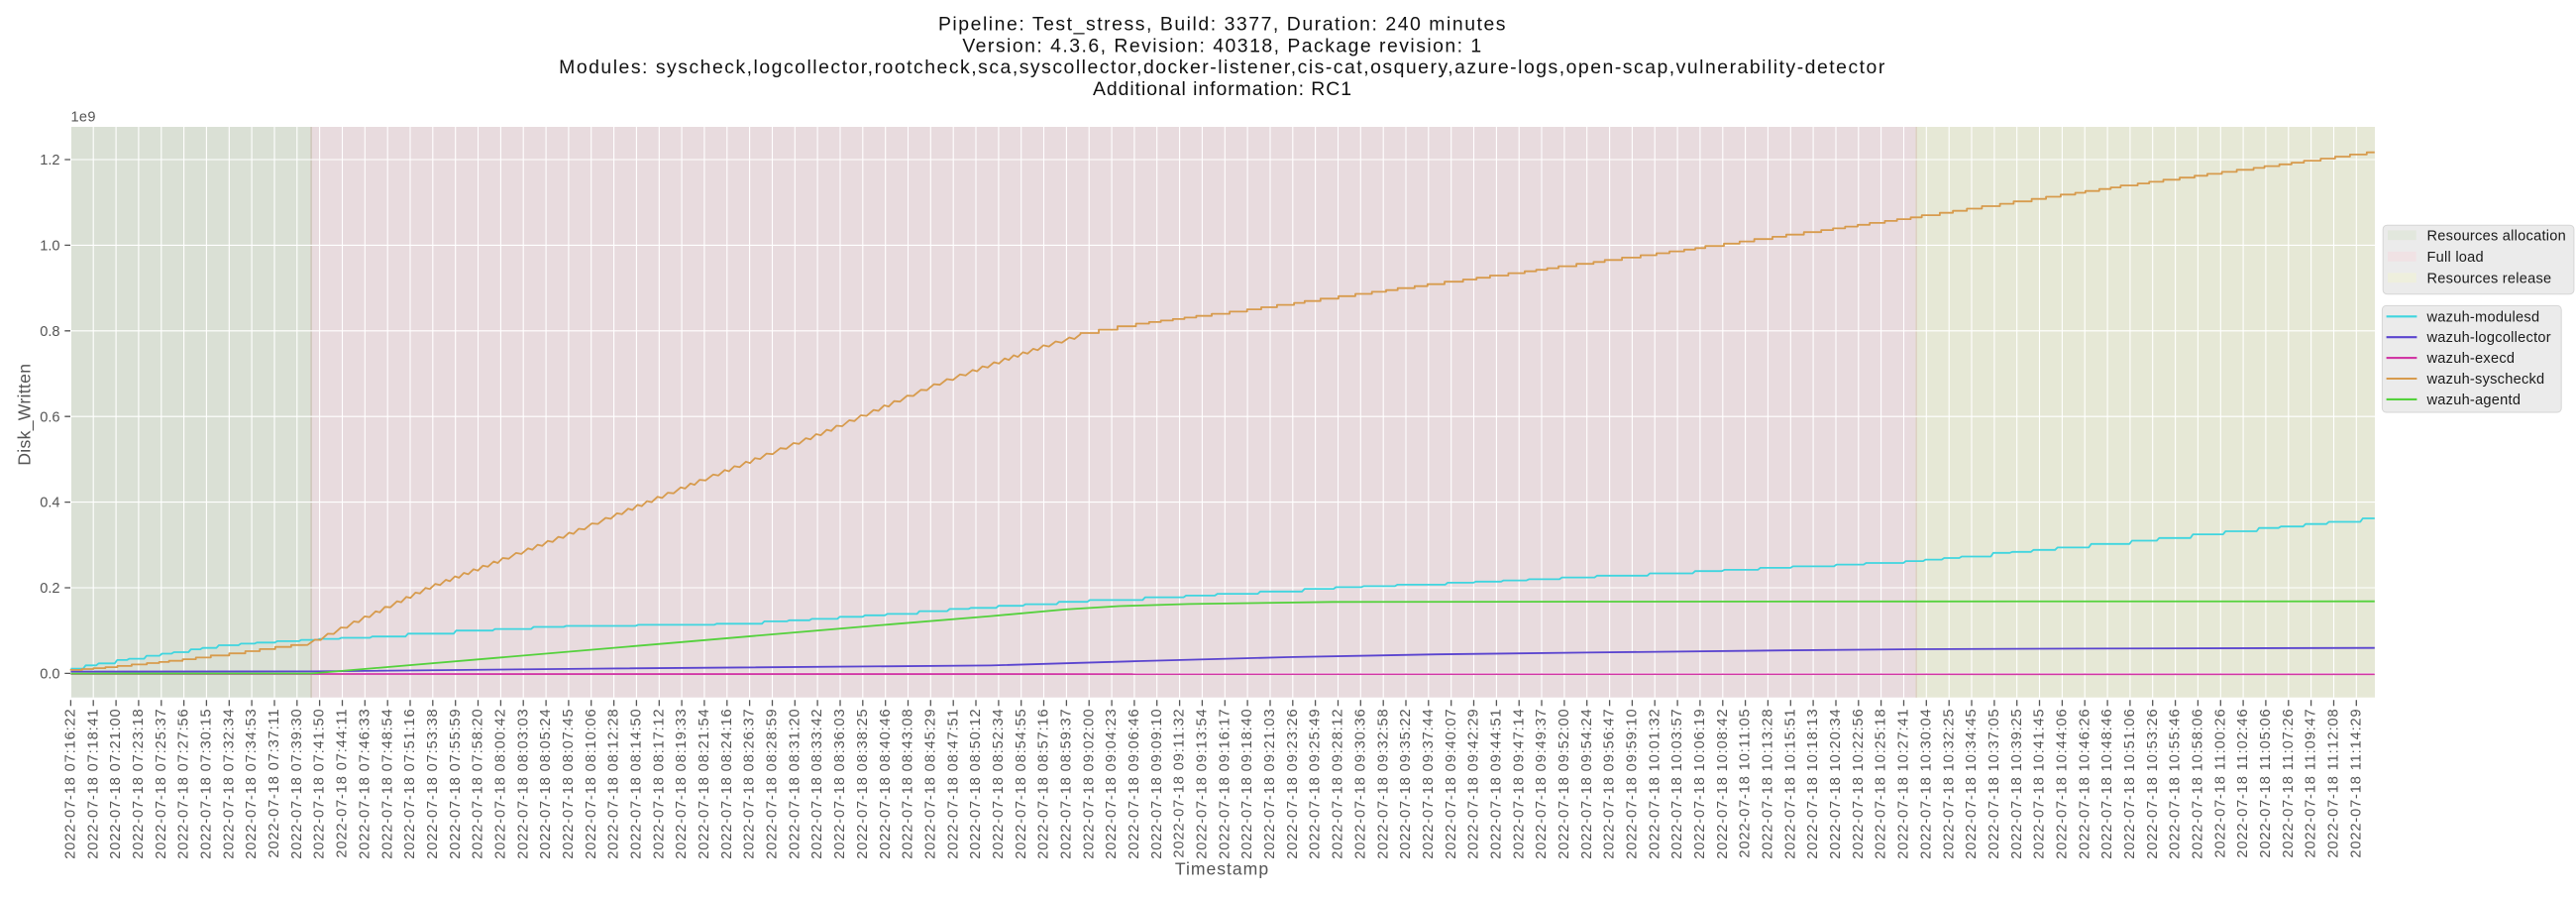 The height and width of the screenshot is (897, 2576). I want to click on svg-text: 2022-07-18 09:59:10, so click(1633, 784).